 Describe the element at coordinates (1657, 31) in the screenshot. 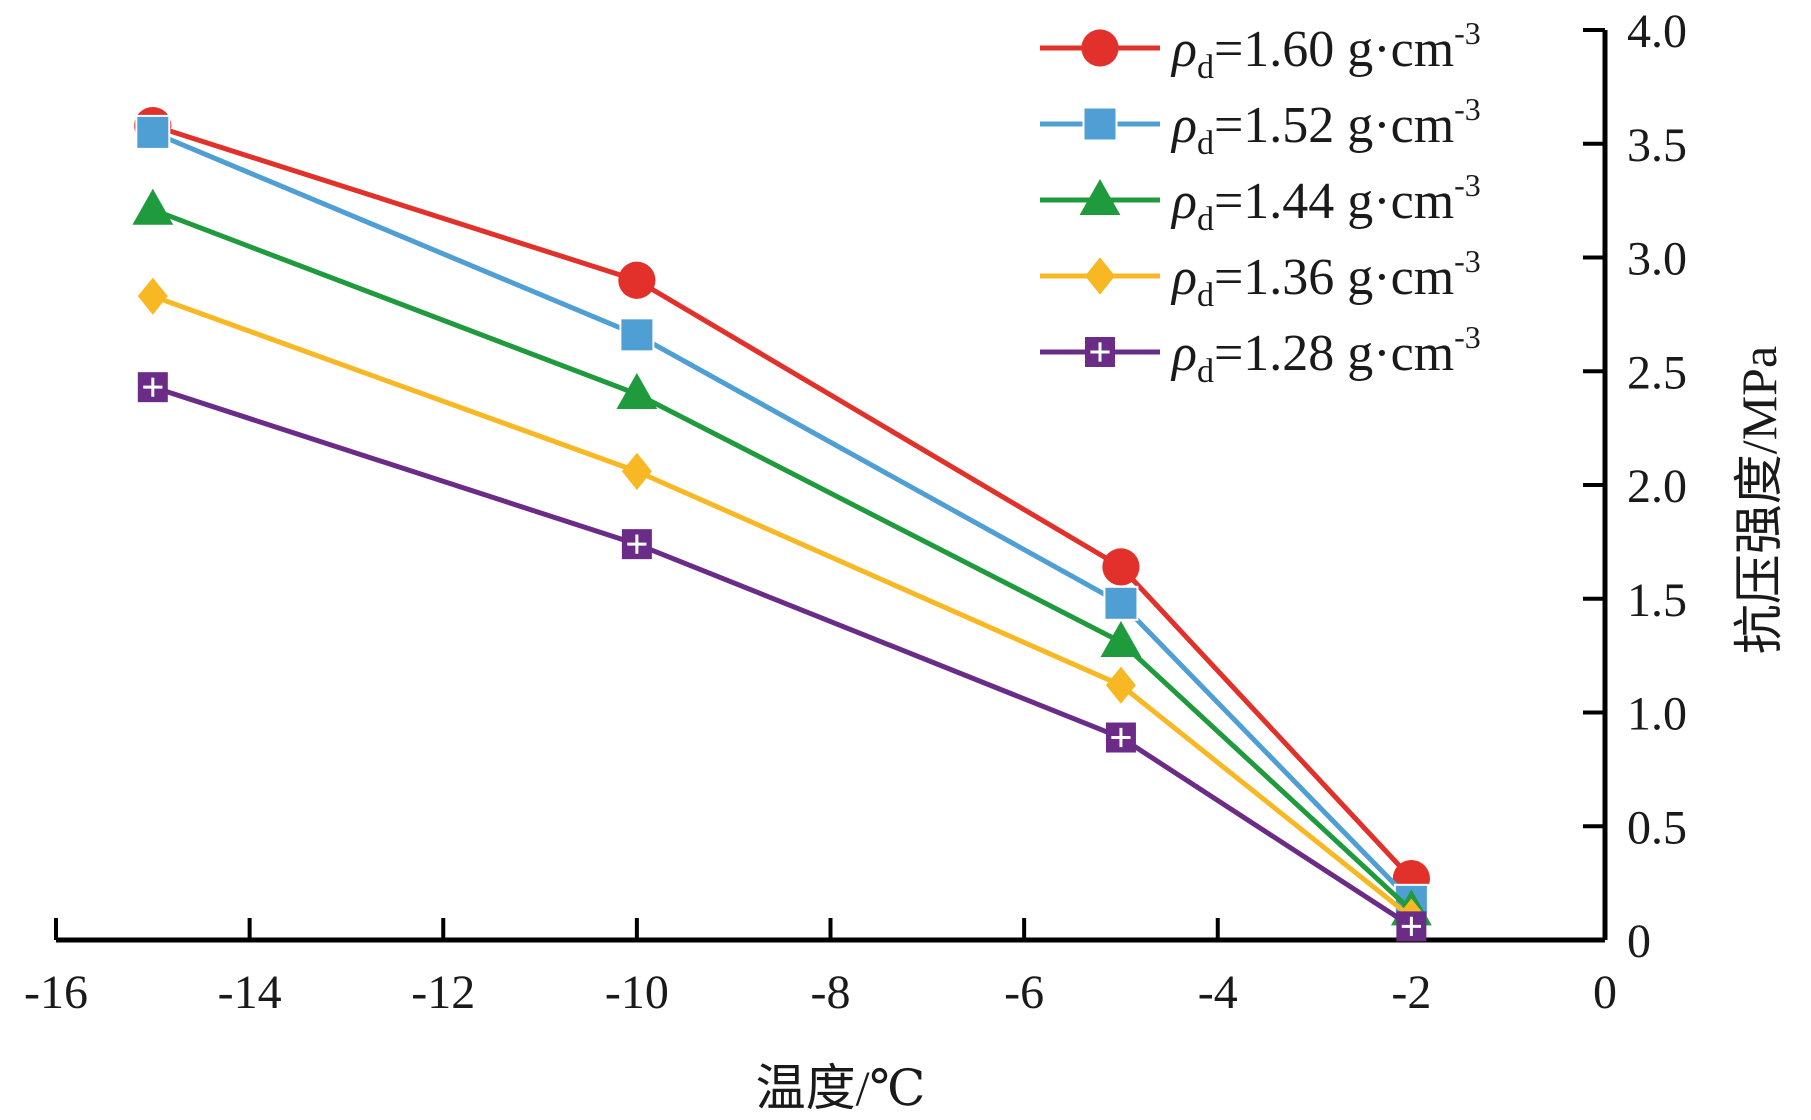

I see `y-tick-label: 4.0` at that location.